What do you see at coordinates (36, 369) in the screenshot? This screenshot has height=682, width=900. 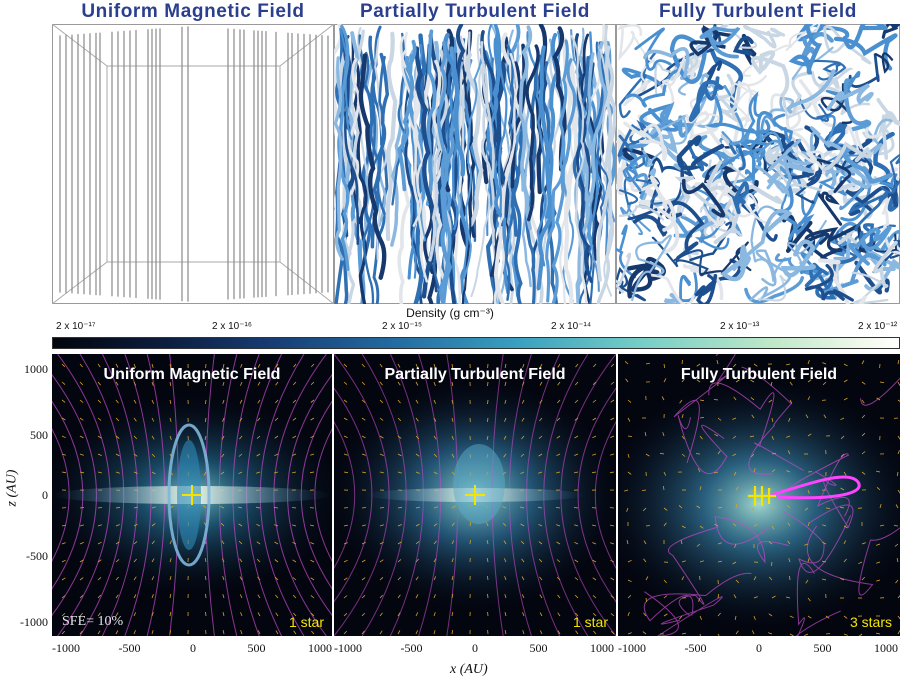 I see `y-tick: 1000` at bounding box center [36, 369].